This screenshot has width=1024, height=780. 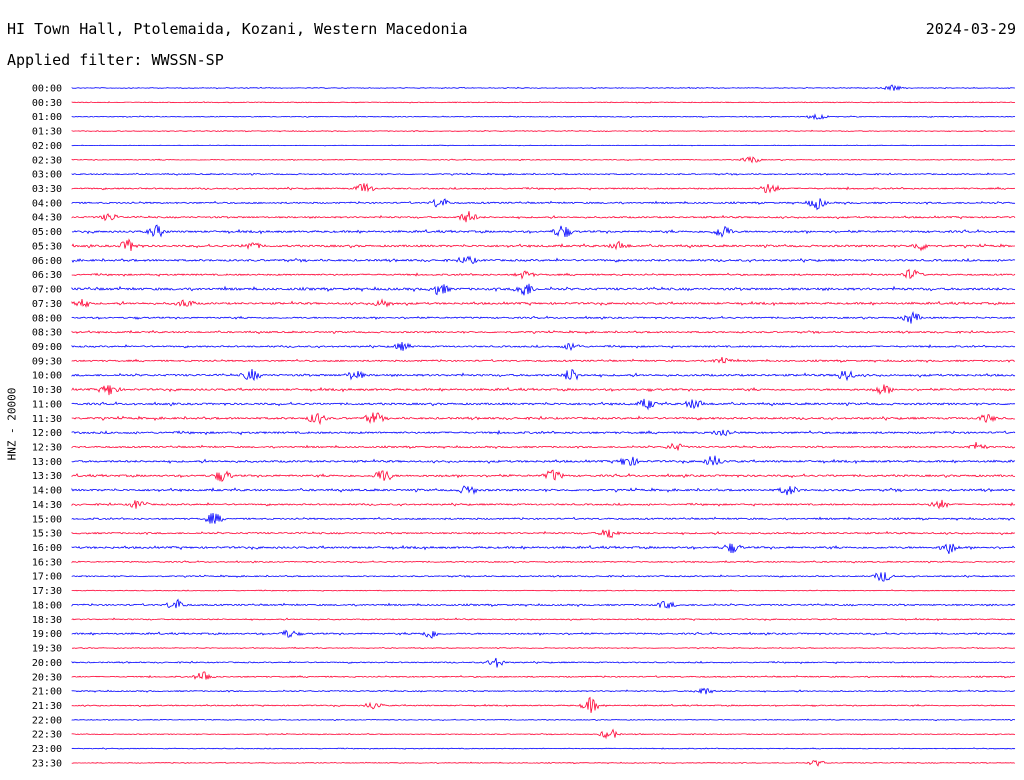 What do you see at coordinates (47, 390) in the screenshot?
I see `time-tick-label: 10:30` at bounding box center [47, 390].